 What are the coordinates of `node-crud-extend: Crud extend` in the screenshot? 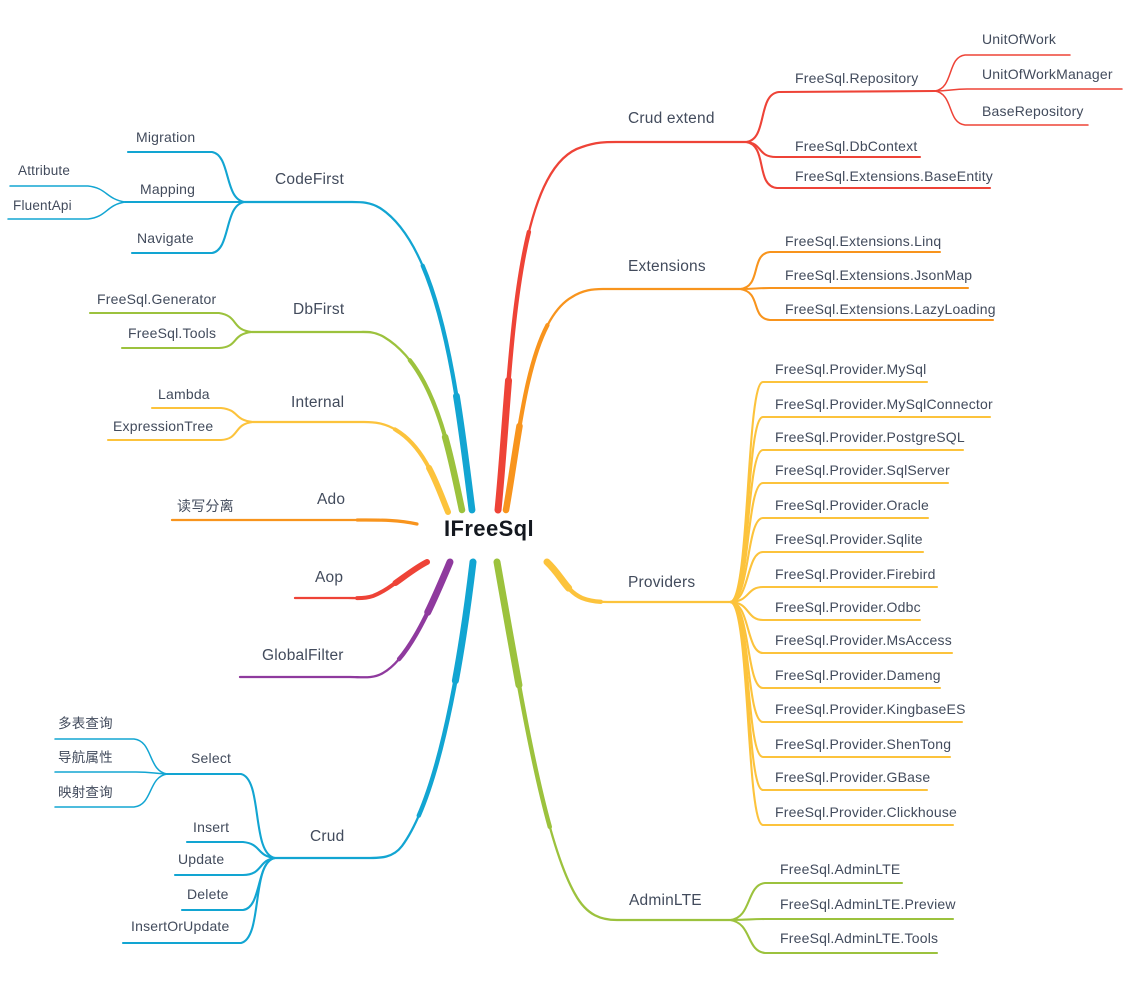 It's located at (671, 118).